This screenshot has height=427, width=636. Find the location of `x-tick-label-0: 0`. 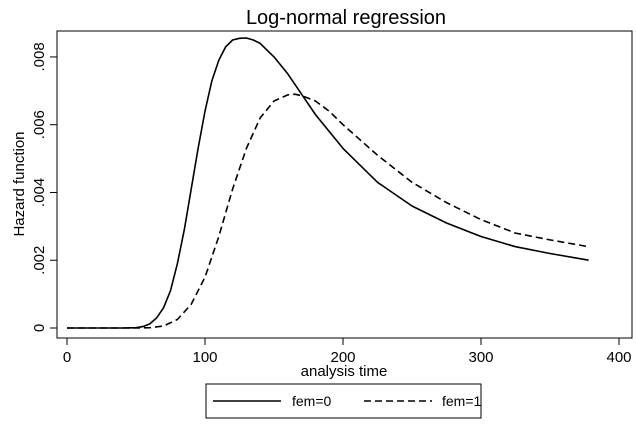

x-tick-label-0: 0 is located at coordinates (67, 357).